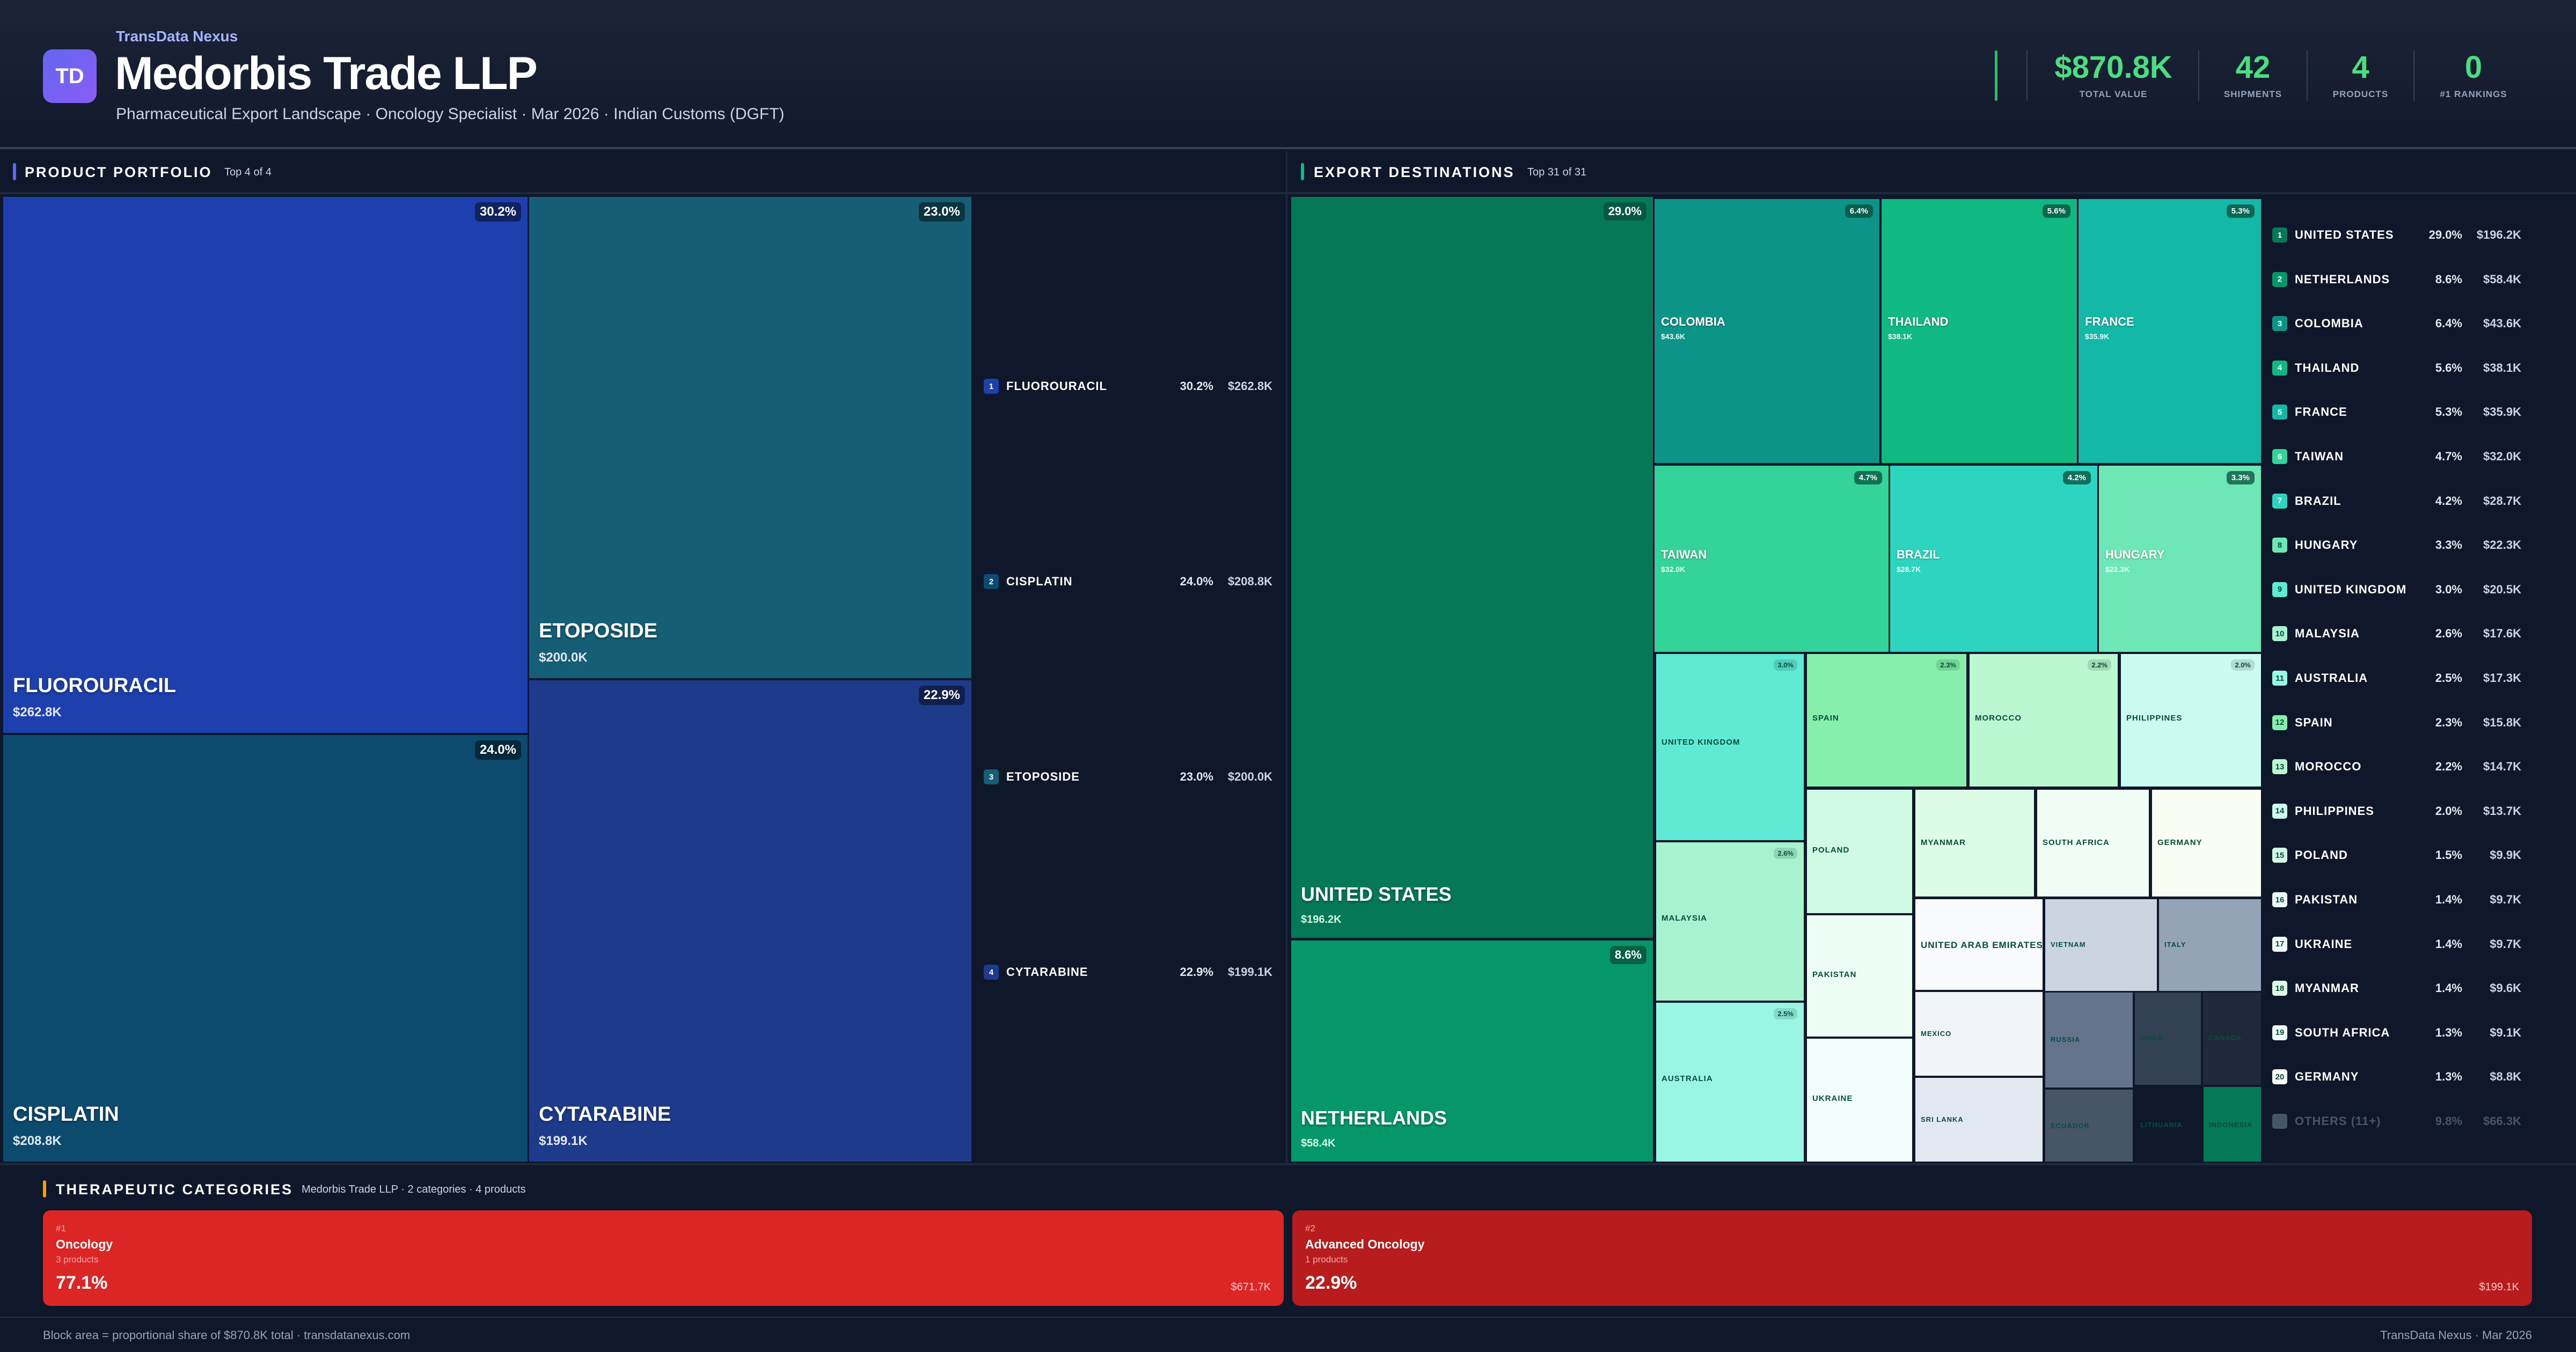  What do you see at coordinates (2396, 944) in the screenshot?
I see `list-item: 17 UKRAINE 1.4% $9.7K` at bounding box center [2396, 944].